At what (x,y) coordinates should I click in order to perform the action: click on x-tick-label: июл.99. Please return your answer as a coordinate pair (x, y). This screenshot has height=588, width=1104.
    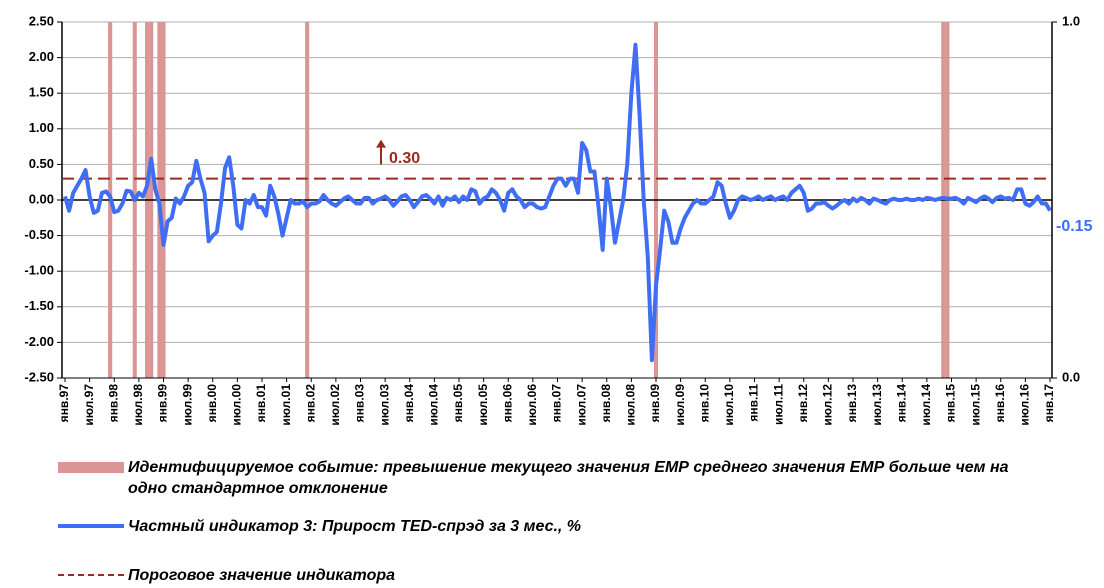
    Looking at the image, I should click on (187, 405).